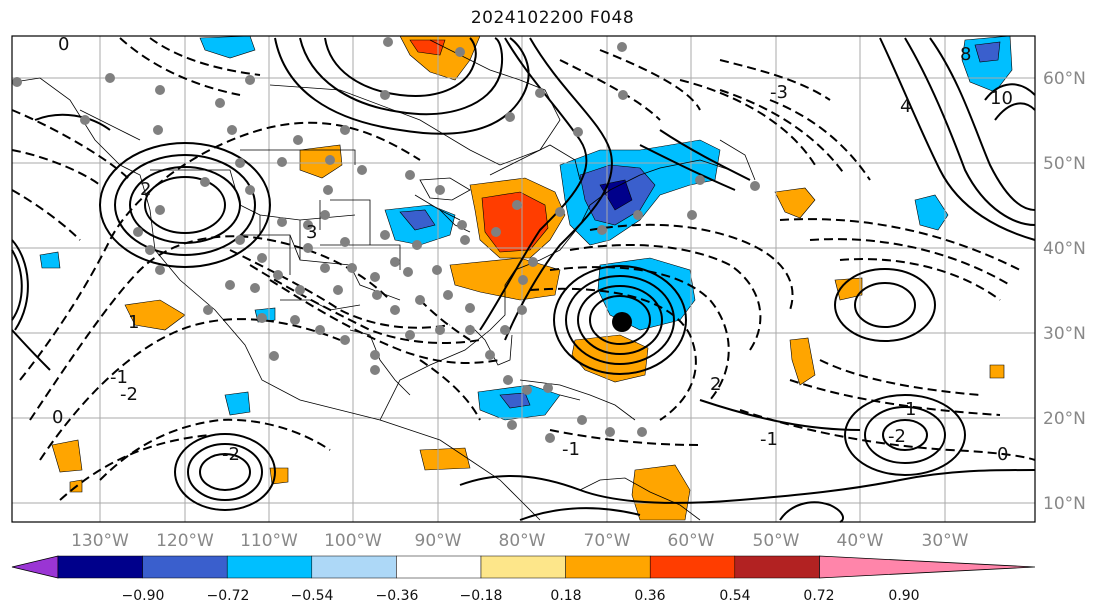 This screenshot has height=615, width=1105. Describe the element at coordinates (622, 322) in the screenshot. I see `low-center-dot` at that location.